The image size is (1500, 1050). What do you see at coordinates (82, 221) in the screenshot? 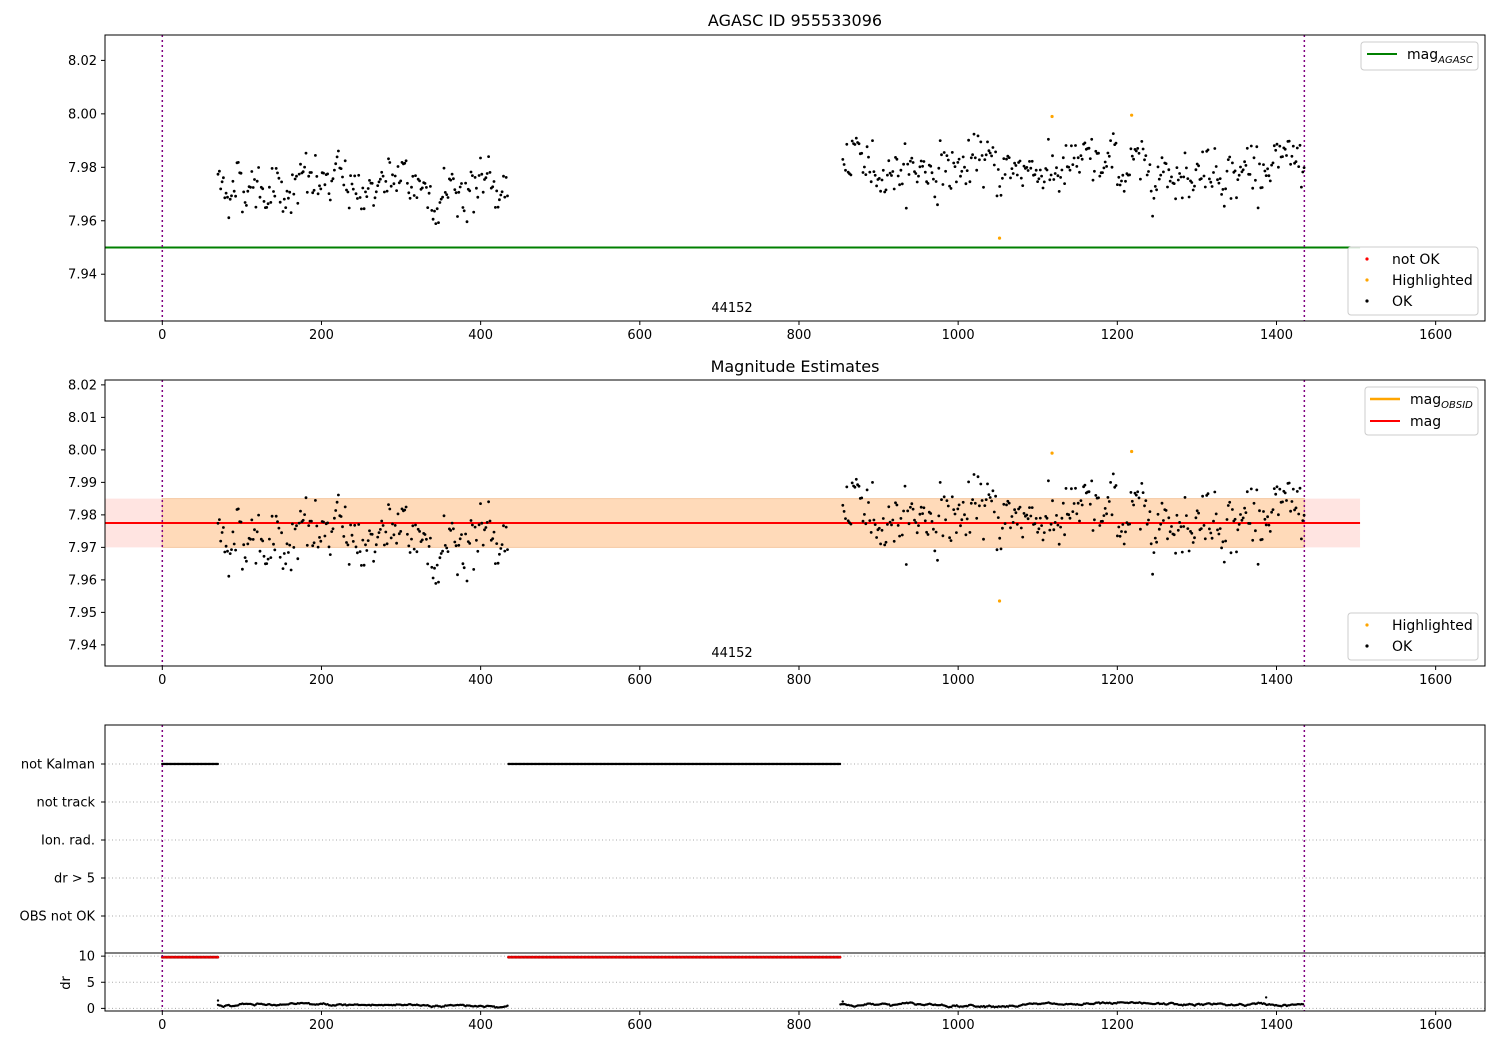
I see `y-tick-label: 7.96` at bounding box center [82, 221].